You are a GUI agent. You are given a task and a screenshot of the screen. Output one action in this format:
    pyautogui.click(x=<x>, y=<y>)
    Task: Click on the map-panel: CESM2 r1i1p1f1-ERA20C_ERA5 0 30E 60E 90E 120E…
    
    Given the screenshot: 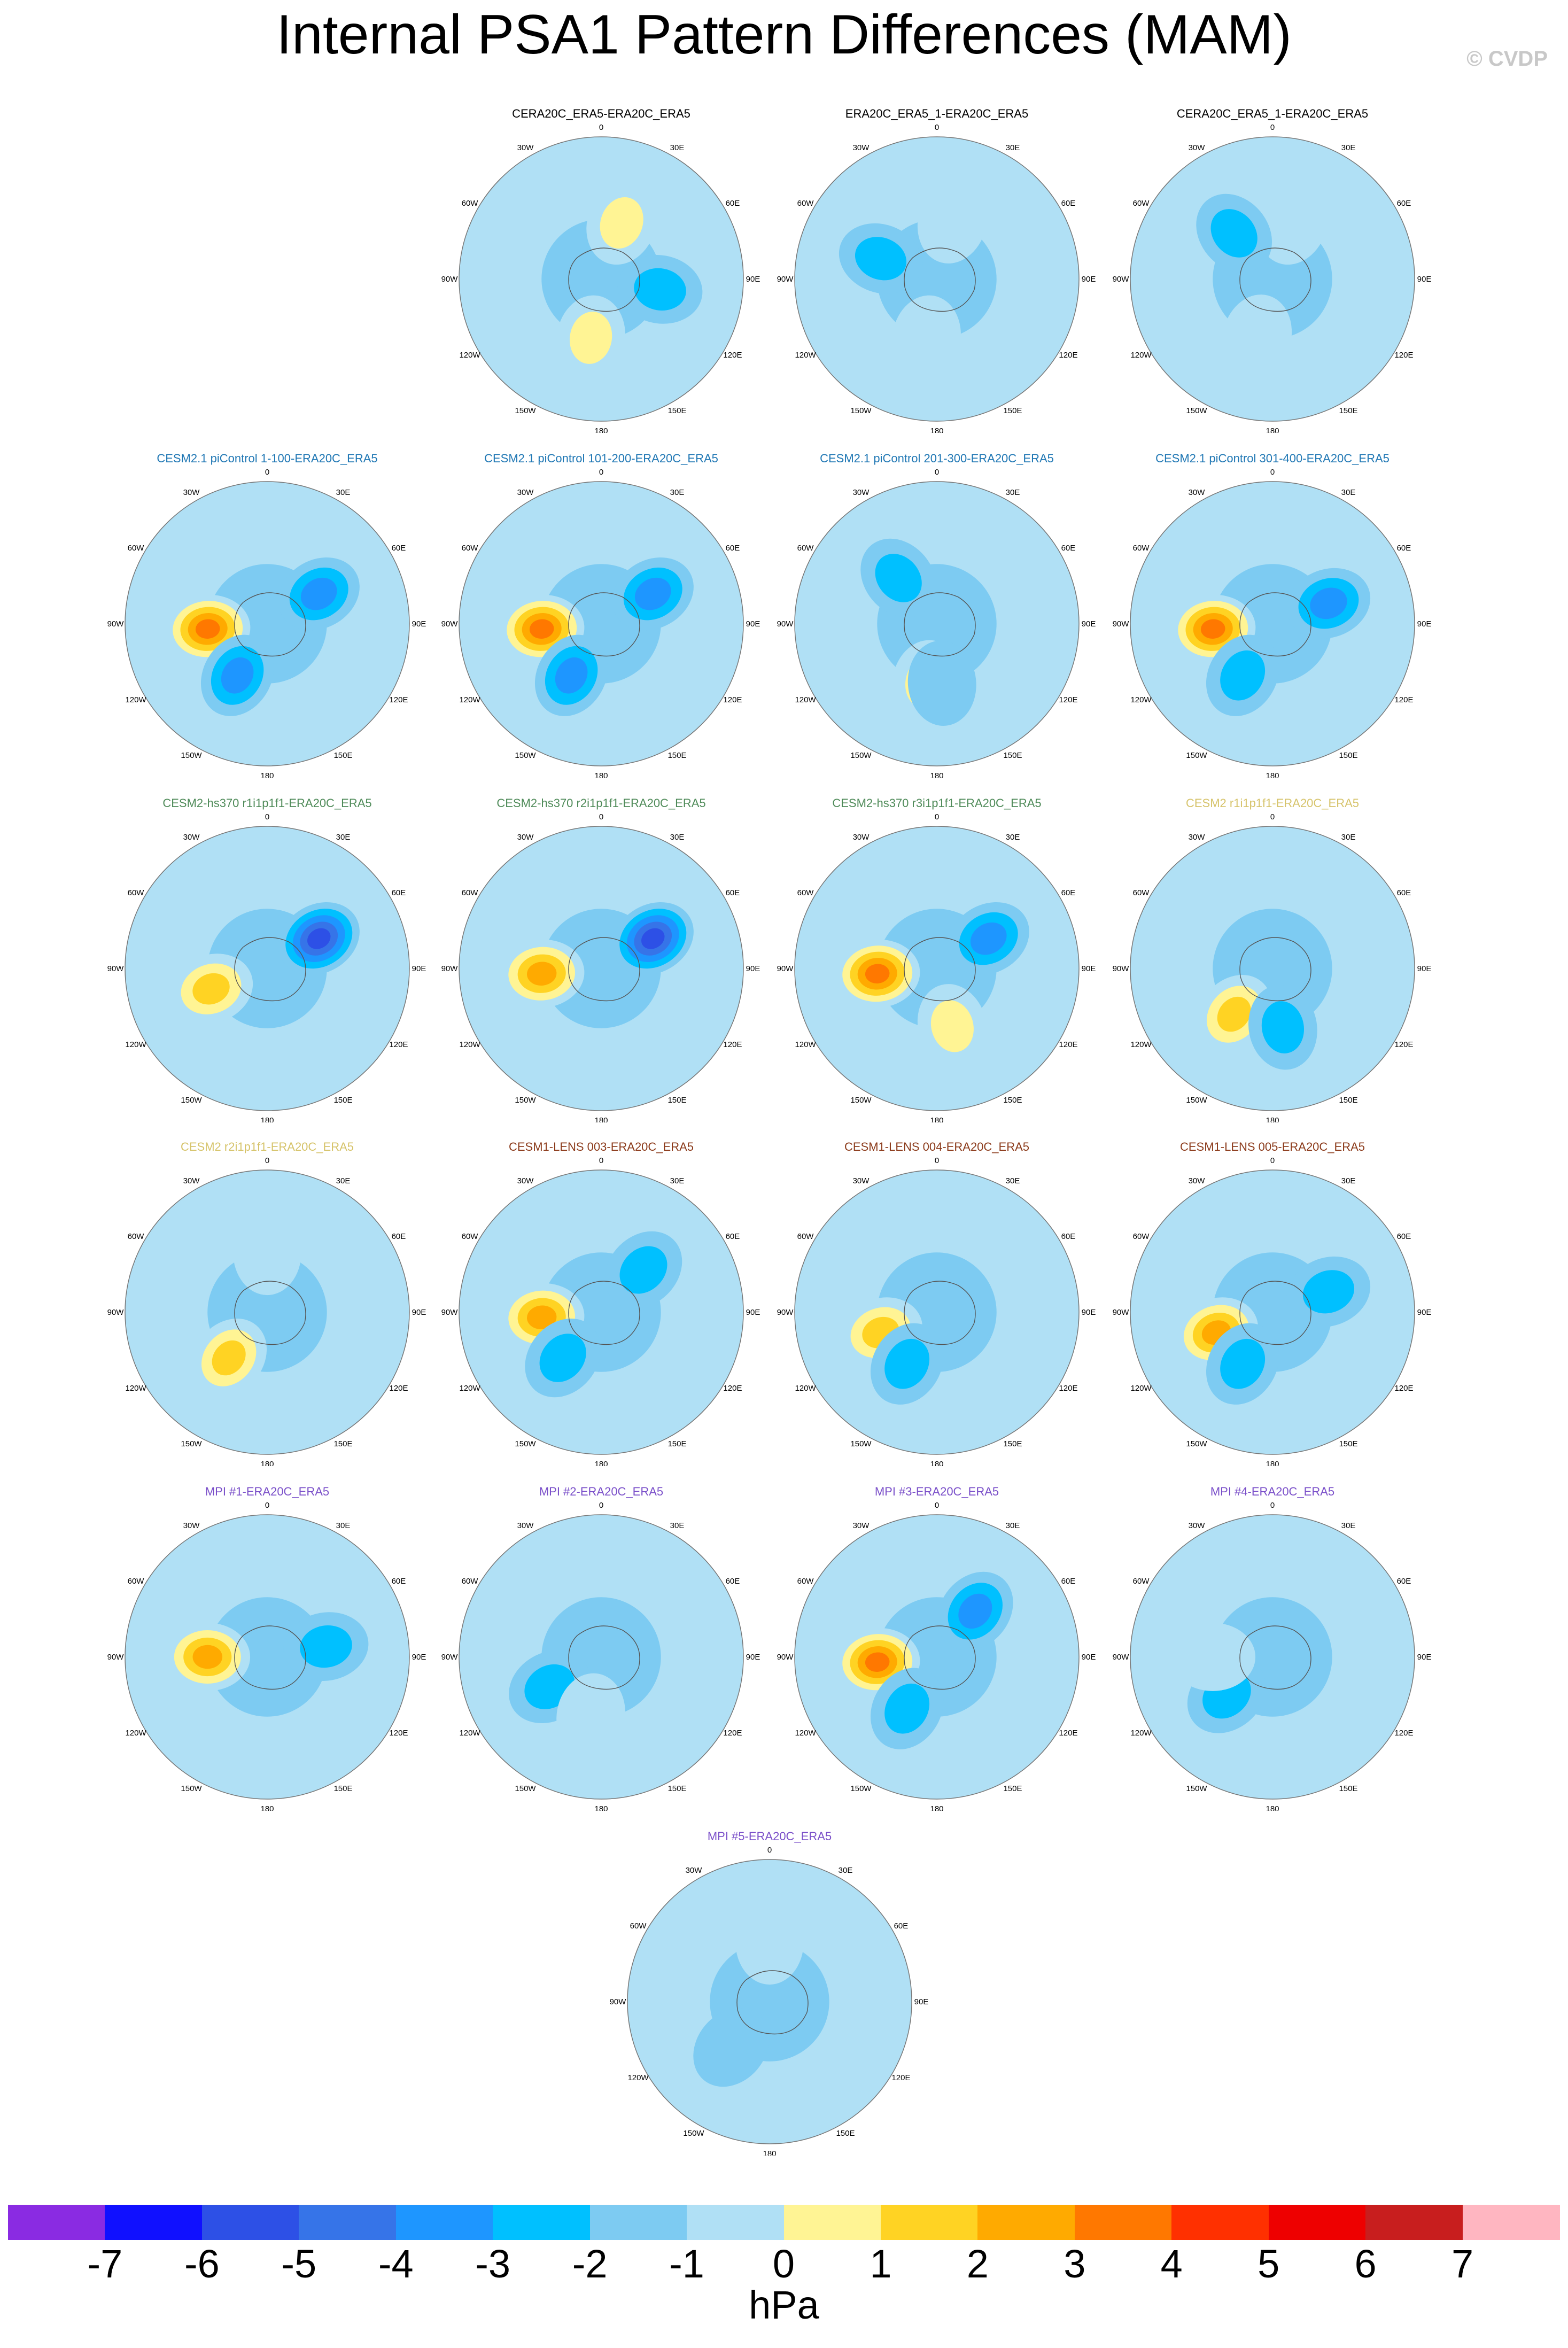 What is the action you would take?
    pyautogui.click(x=1273, y=959)
    